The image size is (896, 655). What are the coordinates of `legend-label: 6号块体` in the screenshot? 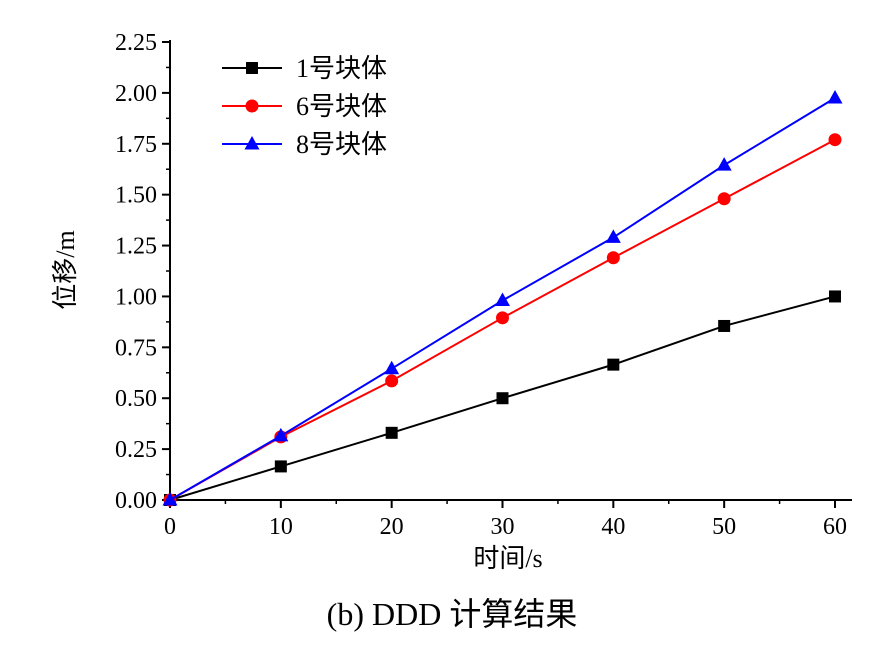 It's located at (341, 106).